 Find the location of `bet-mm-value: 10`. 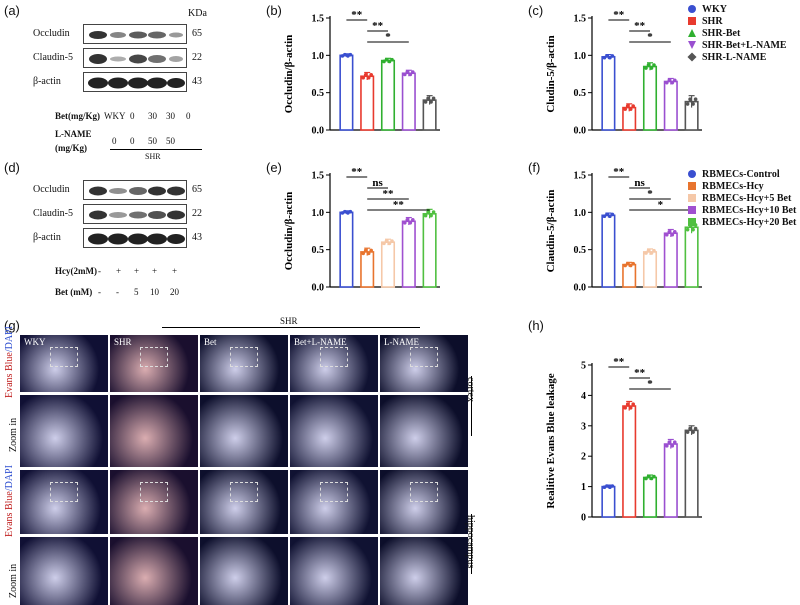

bet-mm-value: 10 is located at coordinates (154, 292).